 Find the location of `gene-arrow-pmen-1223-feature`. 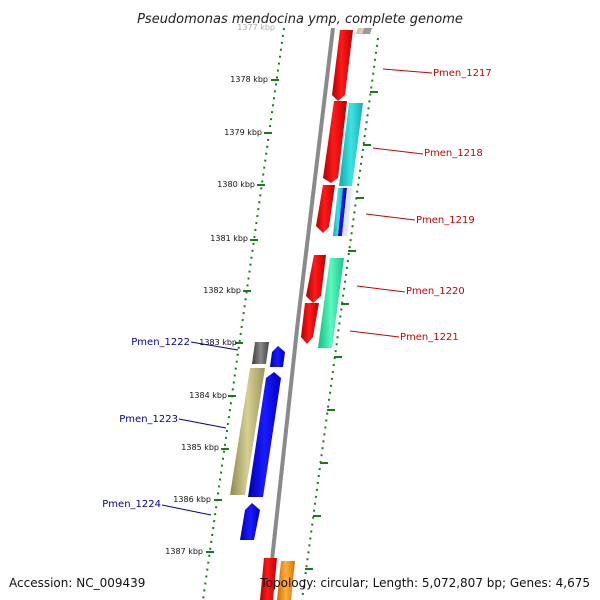

gene-arrow-pmen-1223-feature is located at coordinates (247, 431).